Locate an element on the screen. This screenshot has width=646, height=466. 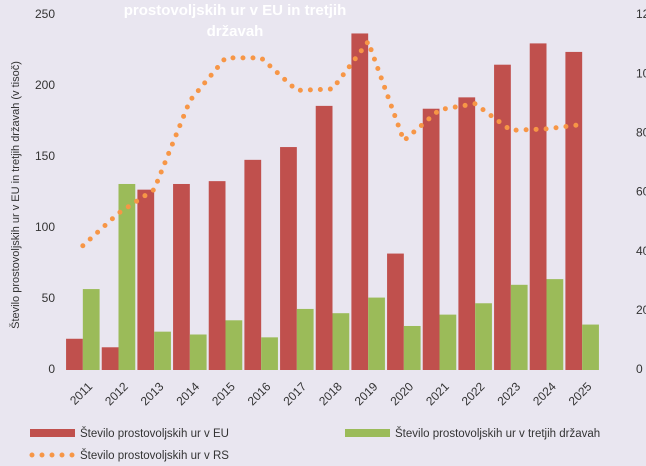
y2-tick-label: 1000 is located at coordinates (641, 73).